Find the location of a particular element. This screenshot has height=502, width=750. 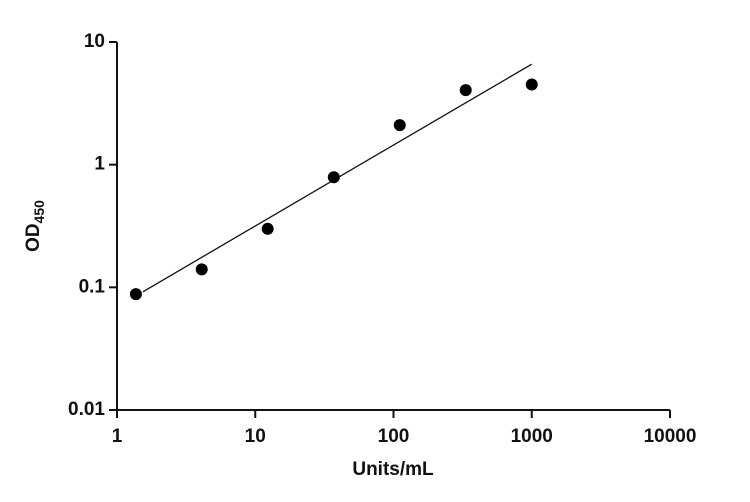

y-tick-label: 1 is located at coordinates (99, 164).